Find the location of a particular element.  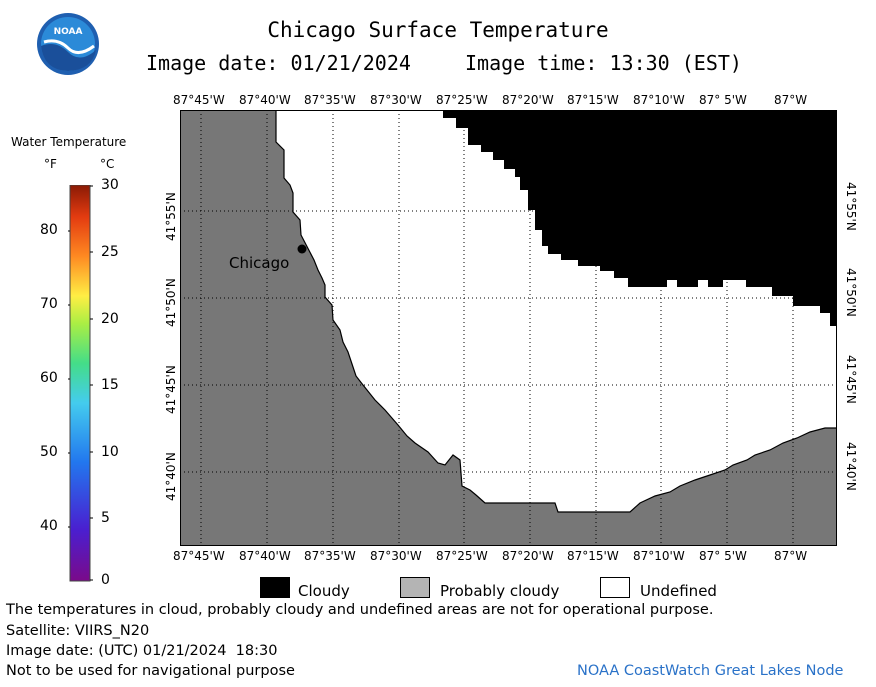

legend-swatch-undefined is located at coordinates (615, 587).